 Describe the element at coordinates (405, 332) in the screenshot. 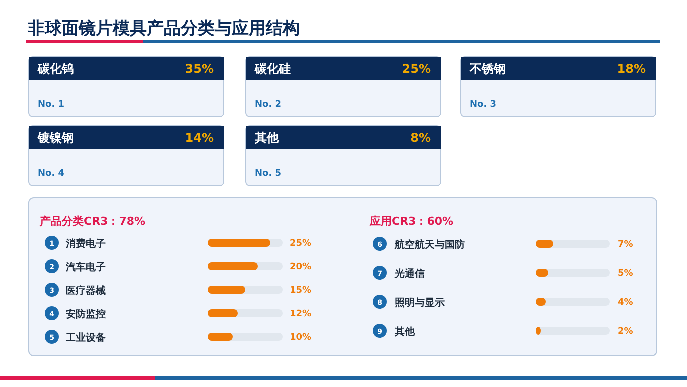

I see `y-tick-label: 其他` at that location.